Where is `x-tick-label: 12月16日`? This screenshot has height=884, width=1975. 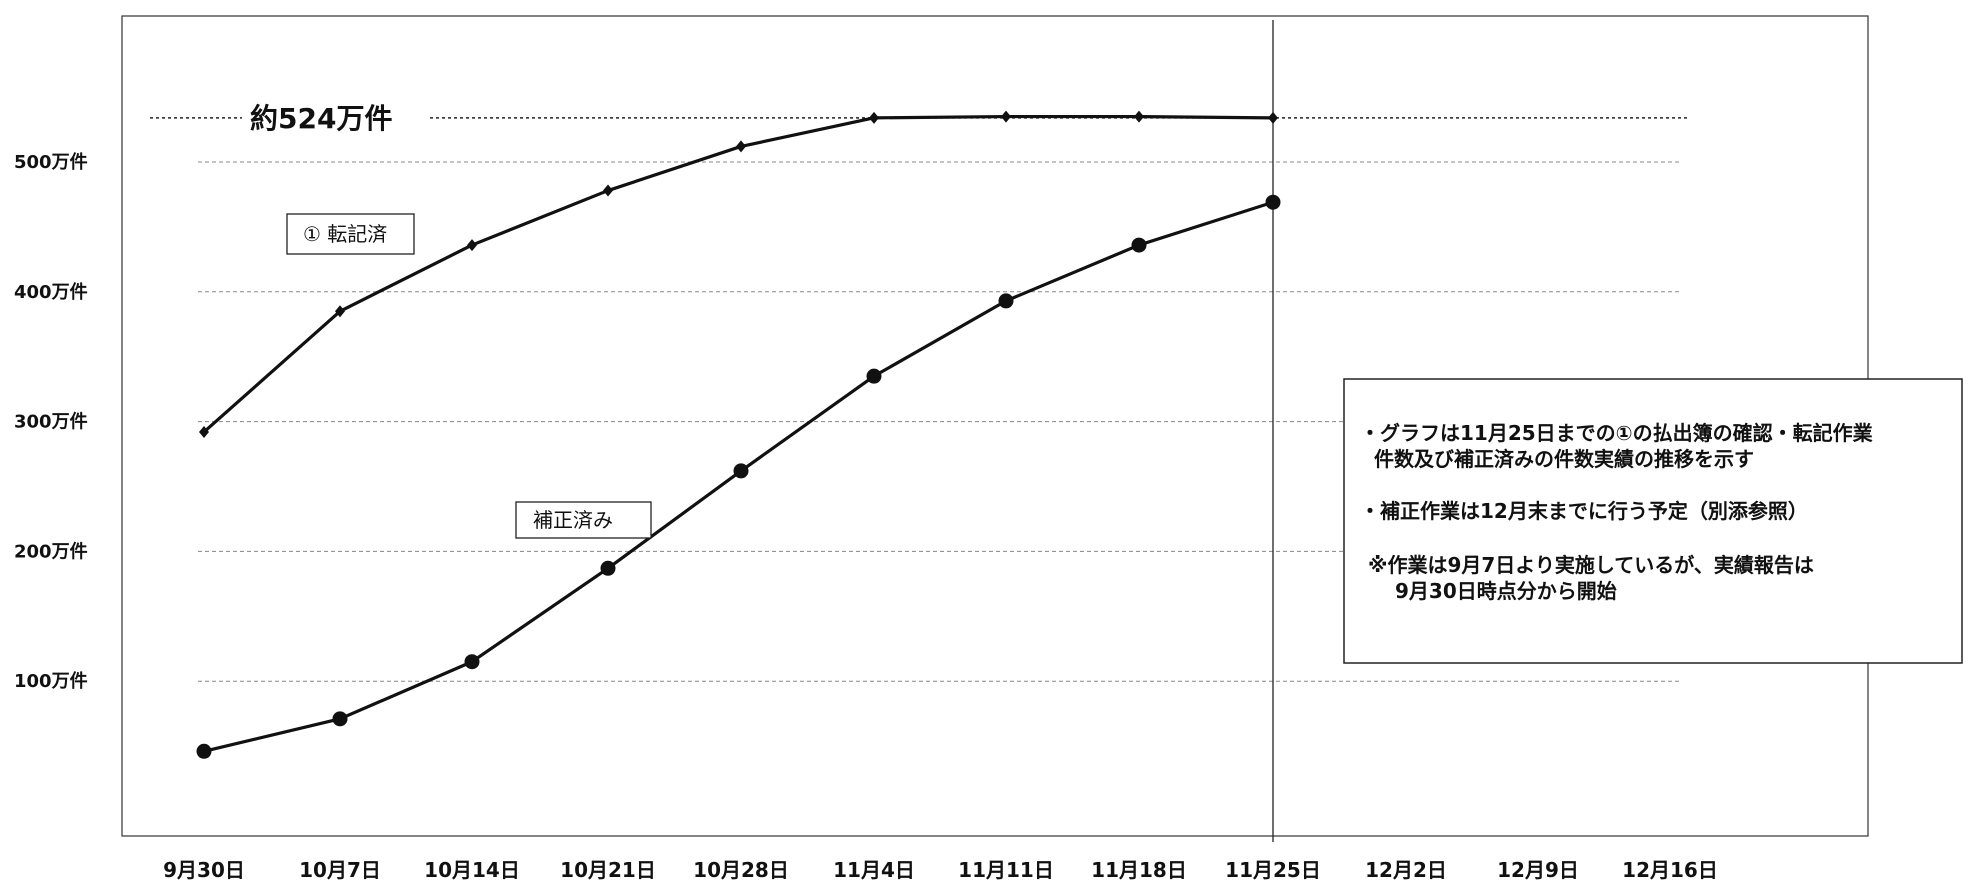 x-tick-label: 12月16日 is located at coordinates (1670, 870).